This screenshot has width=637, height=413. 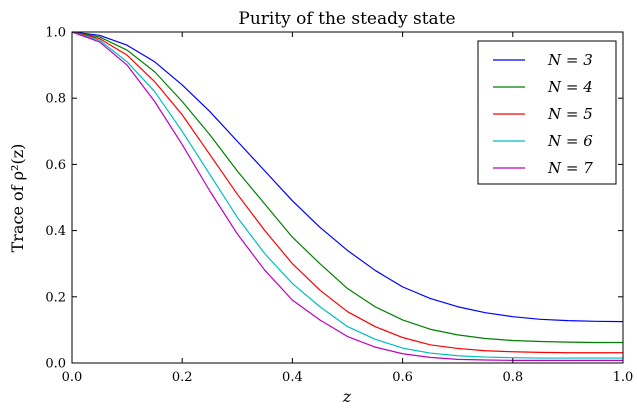 I want to click on x-tick-label: 0.0, so click(x=72, y=377).